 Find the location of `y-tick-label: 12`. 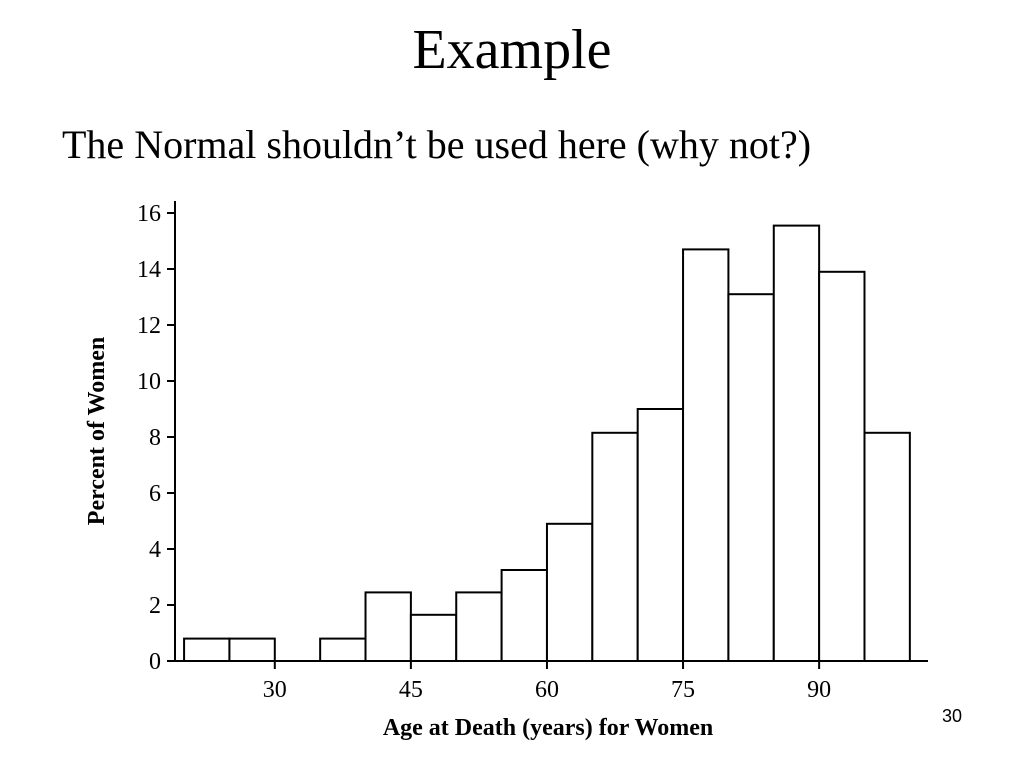

y-tick-label: 12 is located at coordinates (149, 326).